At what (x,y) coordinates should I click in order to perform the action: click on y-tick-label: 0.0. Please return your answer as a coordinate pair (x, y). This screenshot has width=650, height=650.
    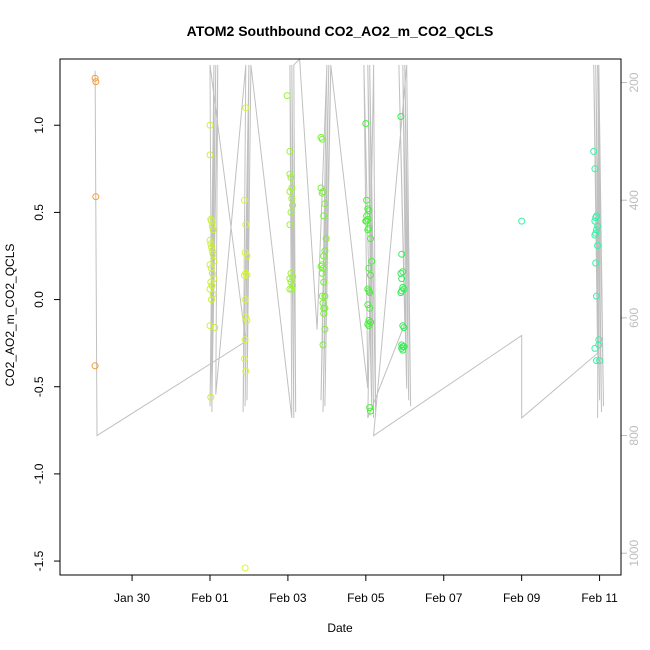
    Looking at the image, I should click on (39, 299).